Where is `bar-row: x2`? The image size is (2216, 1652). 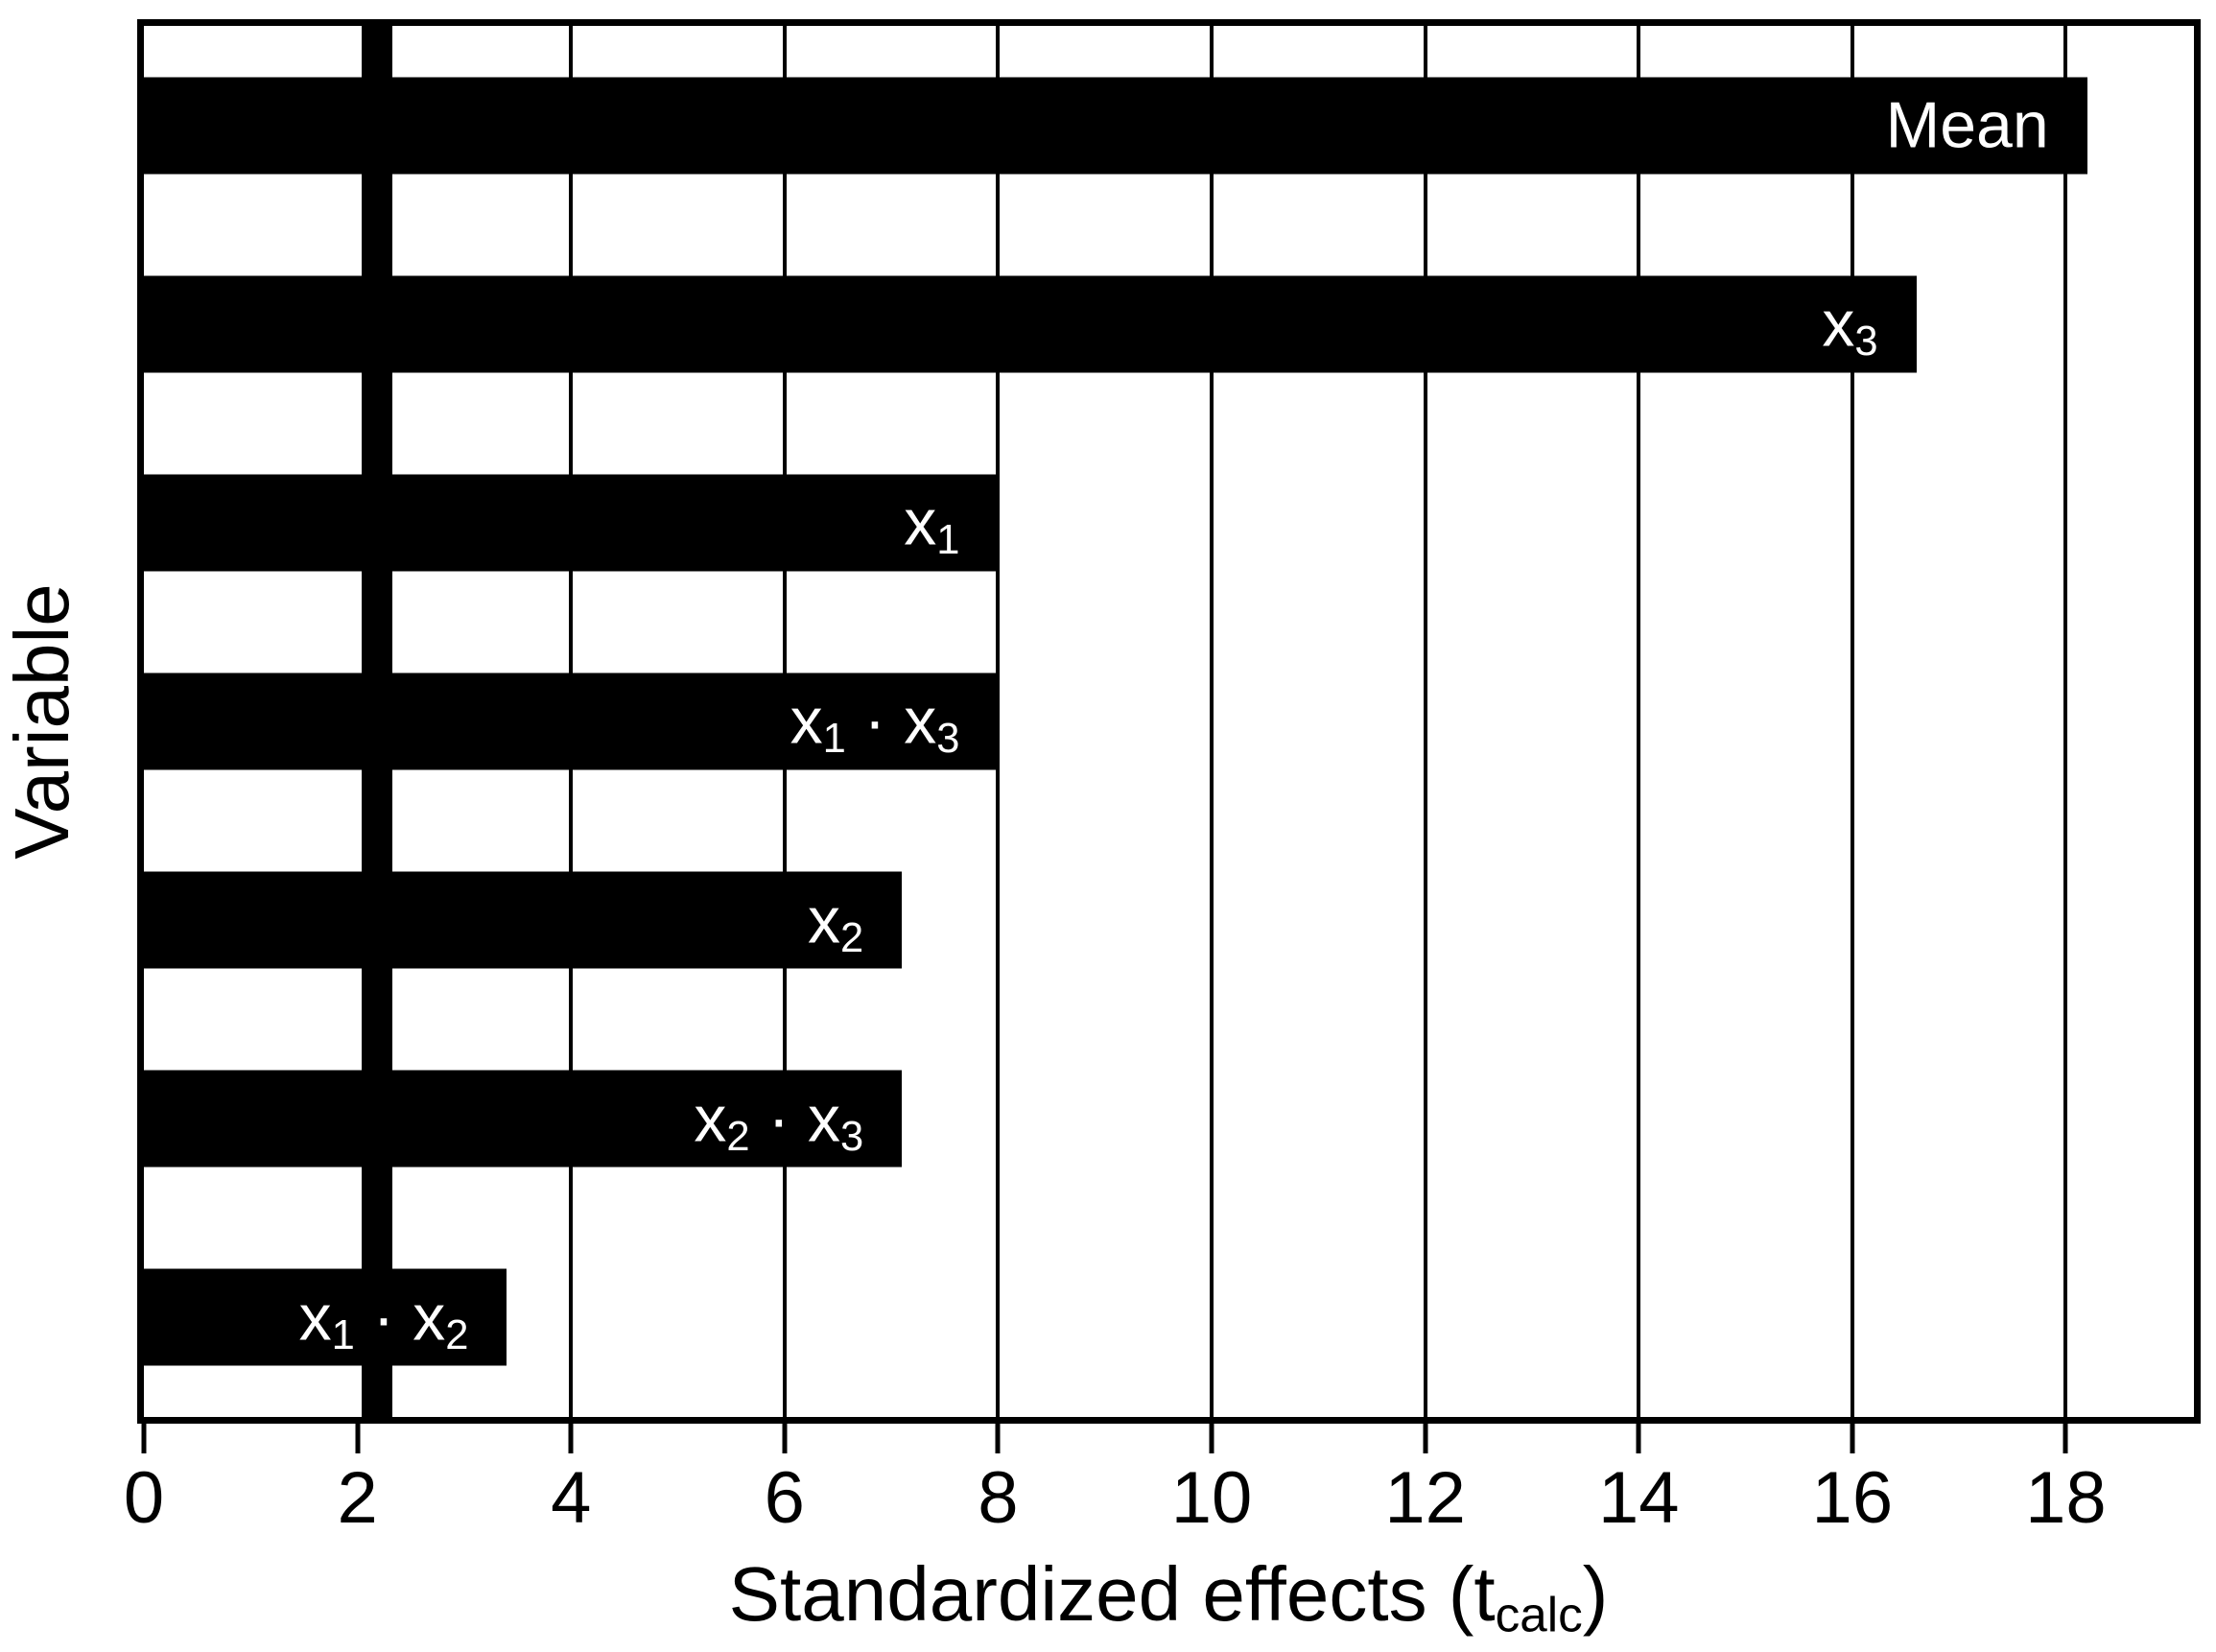
bar-row: x2 is located at coordinates (1169, 920).